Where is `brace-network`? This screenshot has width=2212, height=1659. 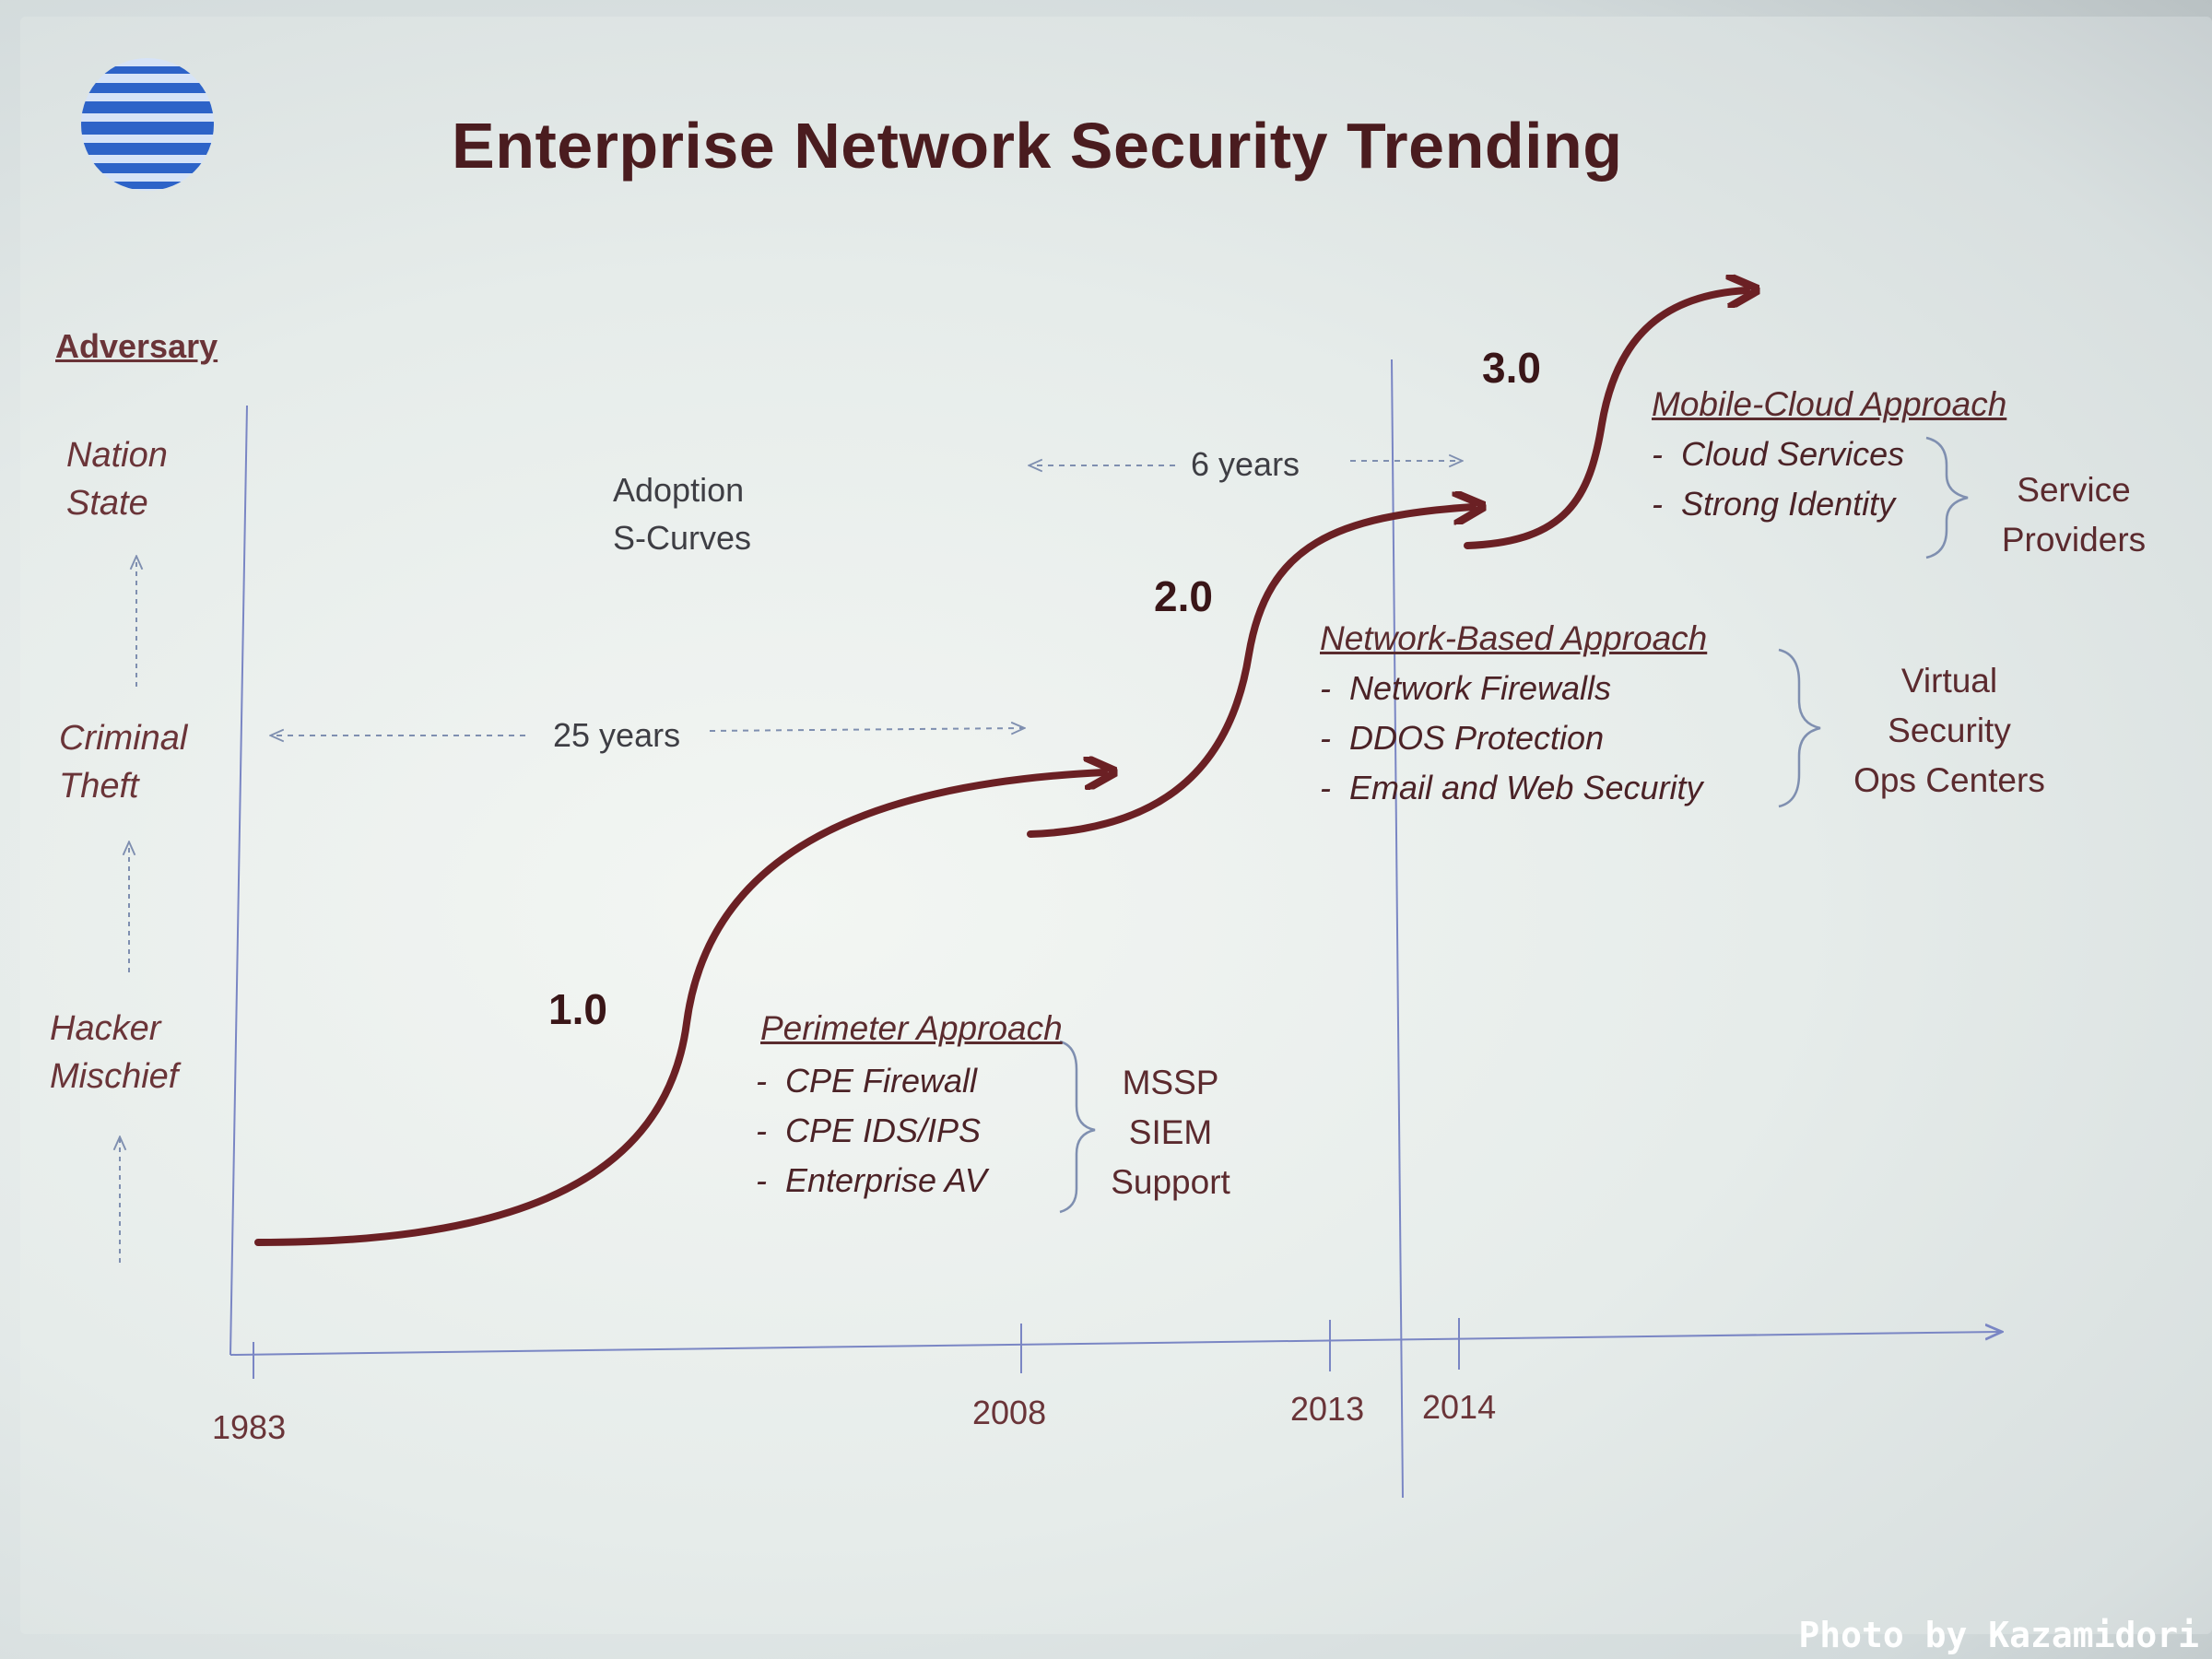
brace-network is located at coordinates (1799, 728).